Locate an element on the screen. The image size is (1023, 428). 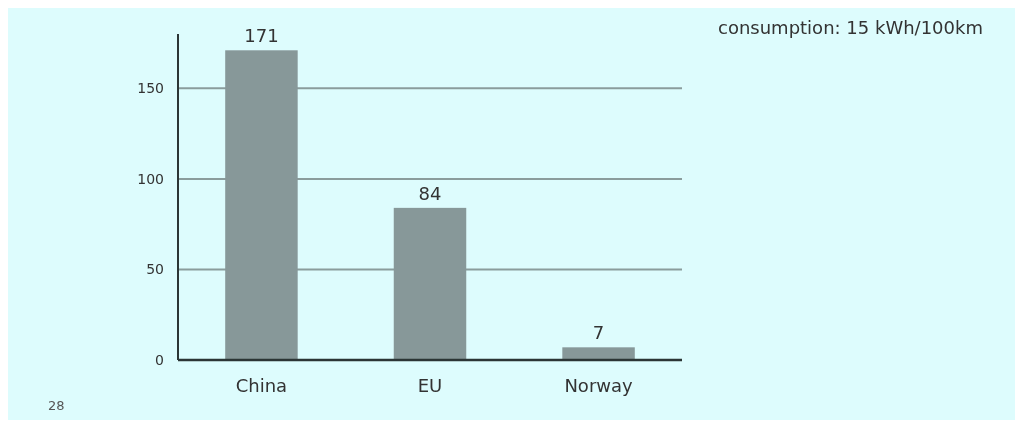
y-tick-label: 100 is located at coordinates (150, 178).